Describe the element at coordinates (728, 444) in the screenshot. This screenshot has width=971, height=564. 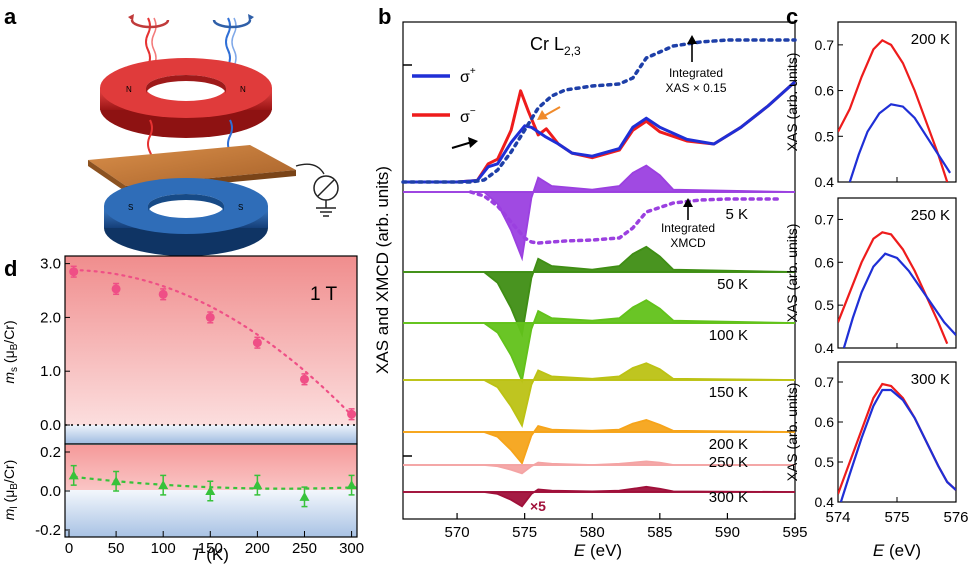
I see `xmcd-temperature-label: 200 K` at that location.